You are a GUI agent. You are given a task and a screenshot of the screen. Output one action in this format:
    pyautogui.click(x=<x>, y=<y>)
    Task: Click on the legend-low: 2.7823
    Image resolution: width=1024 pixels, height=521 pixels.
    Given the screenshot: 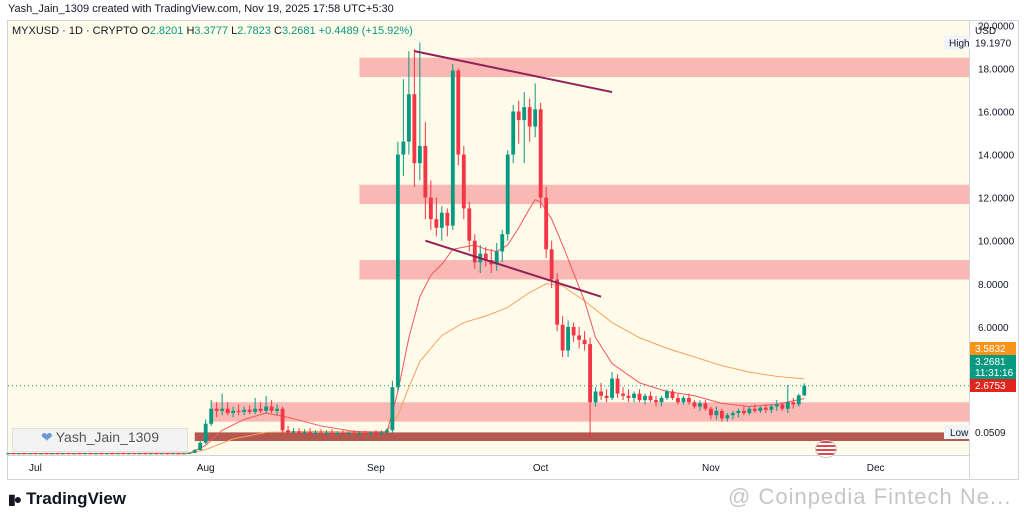 What is the action you would take?
    pyautogui.click(x=254, y=31)
    